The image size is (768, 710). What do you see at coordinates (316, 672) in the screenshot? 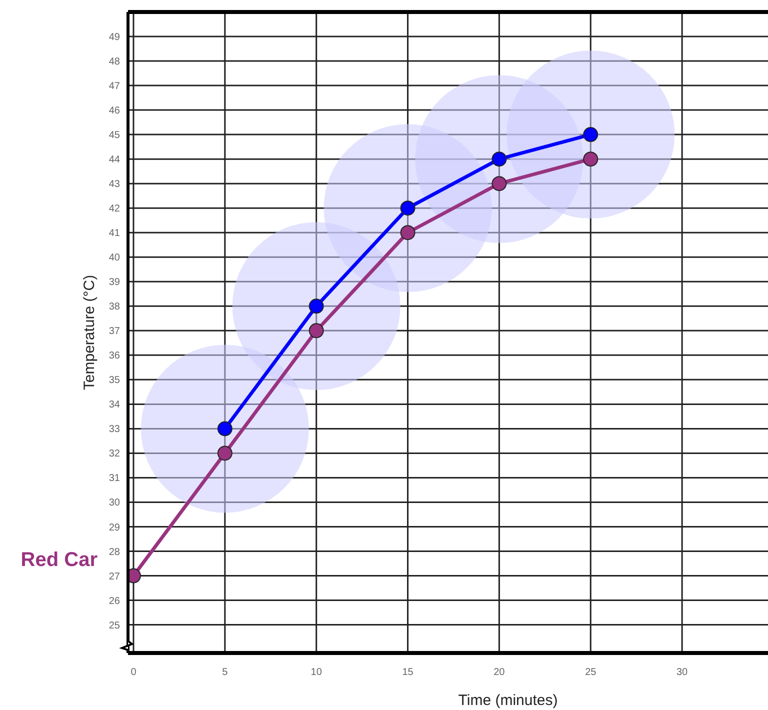
I see `x-tick-label: 10` at bounding box center [316, 672].